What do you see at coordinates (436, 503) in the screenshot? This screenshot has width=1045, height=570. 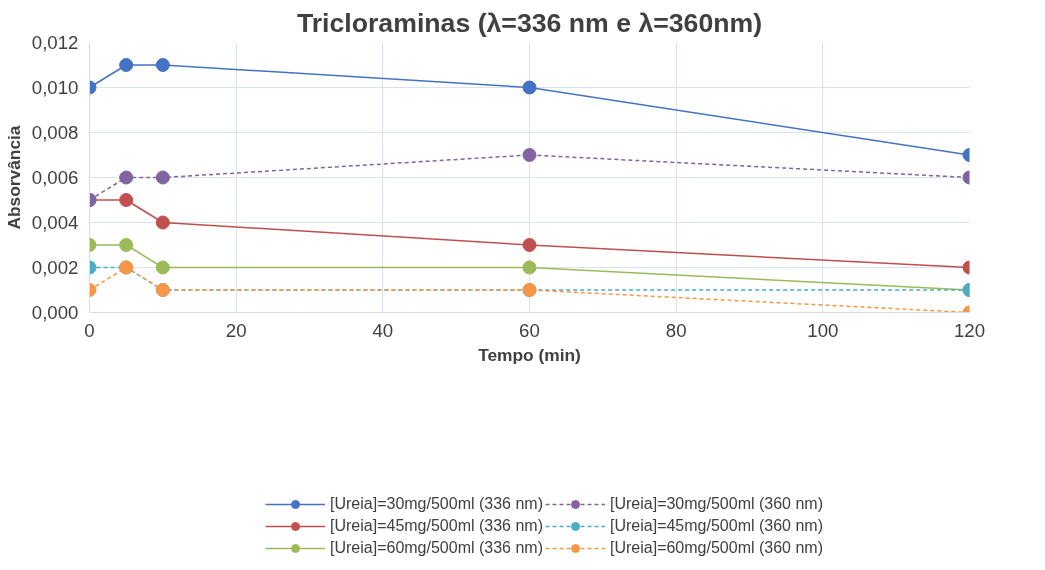 I see `legend-label: [Ureia]=30mg/500ml (336 nm)` at bounding box center [436, 503].